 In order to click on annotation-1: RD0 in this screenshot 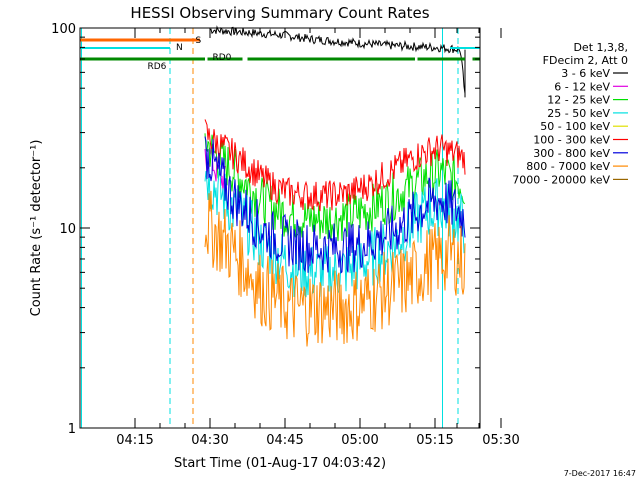, I will do `click(222, 58)`.